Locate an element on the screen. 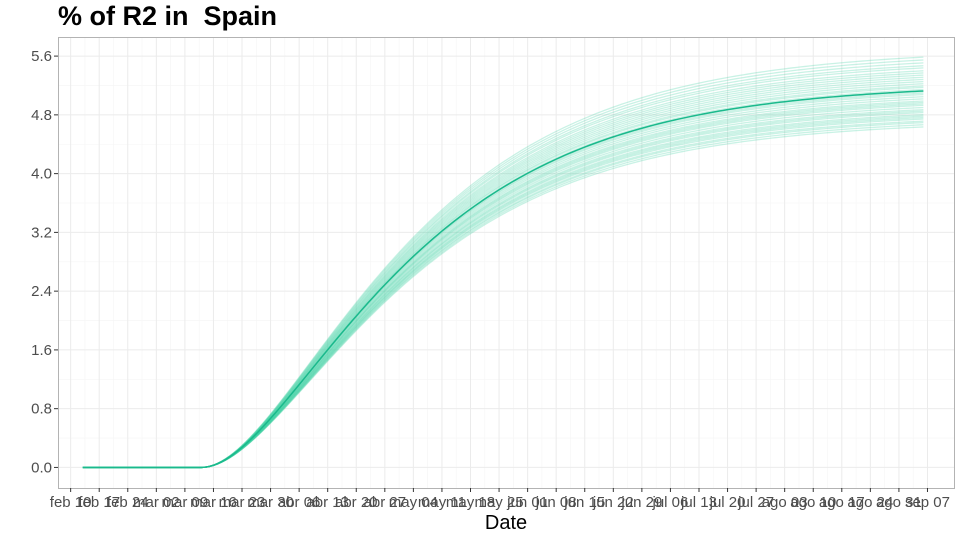  chart-title: % of R2 in Spain is located at coordinates (168, 16).